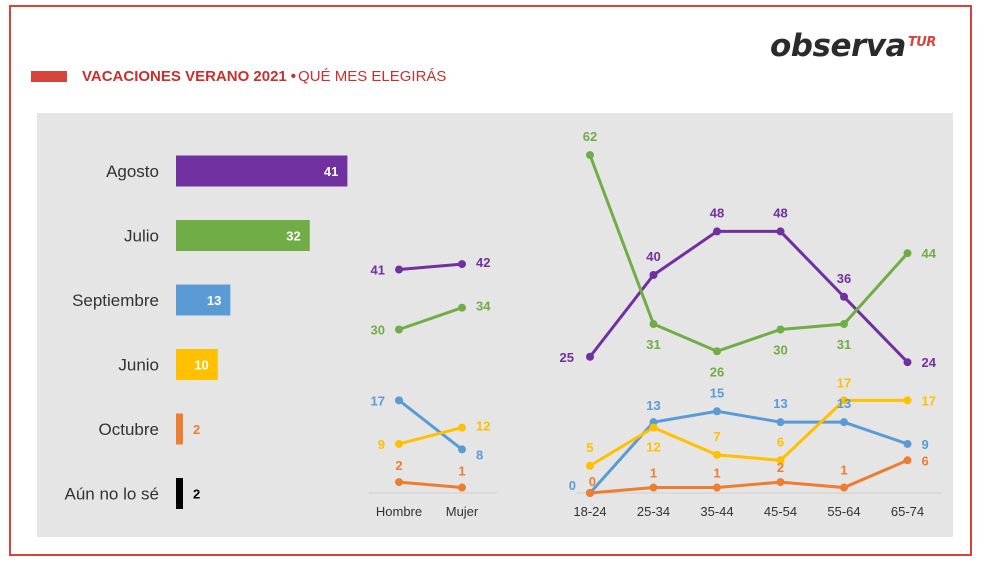 Image resolution: width=985 pixels, height=566 pixels. Describe the element at coordinates (111, 494) in the screenshot. I see `bar-category-label-aun-no-lo-se: Aún no lo sé` at that location.